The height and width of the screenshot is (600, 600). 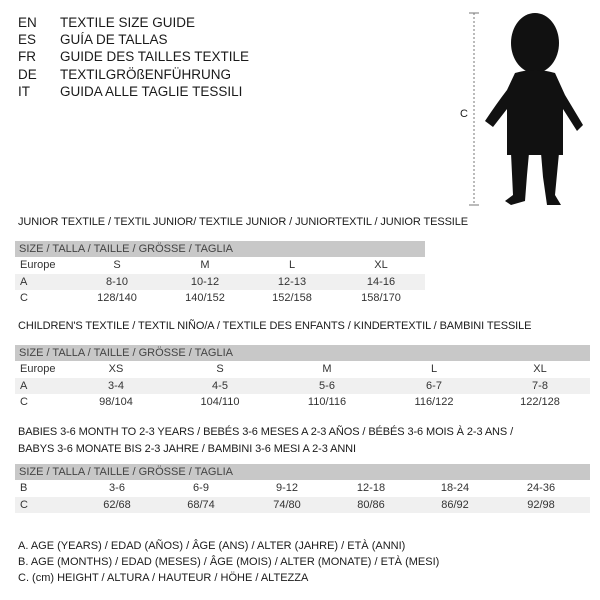 What do you see at coordinates (151, 91) in the screenshot?
I see `lang-title: GUIDA ALLE TAGLIE TESSILI` at bounding box center [151, 91].